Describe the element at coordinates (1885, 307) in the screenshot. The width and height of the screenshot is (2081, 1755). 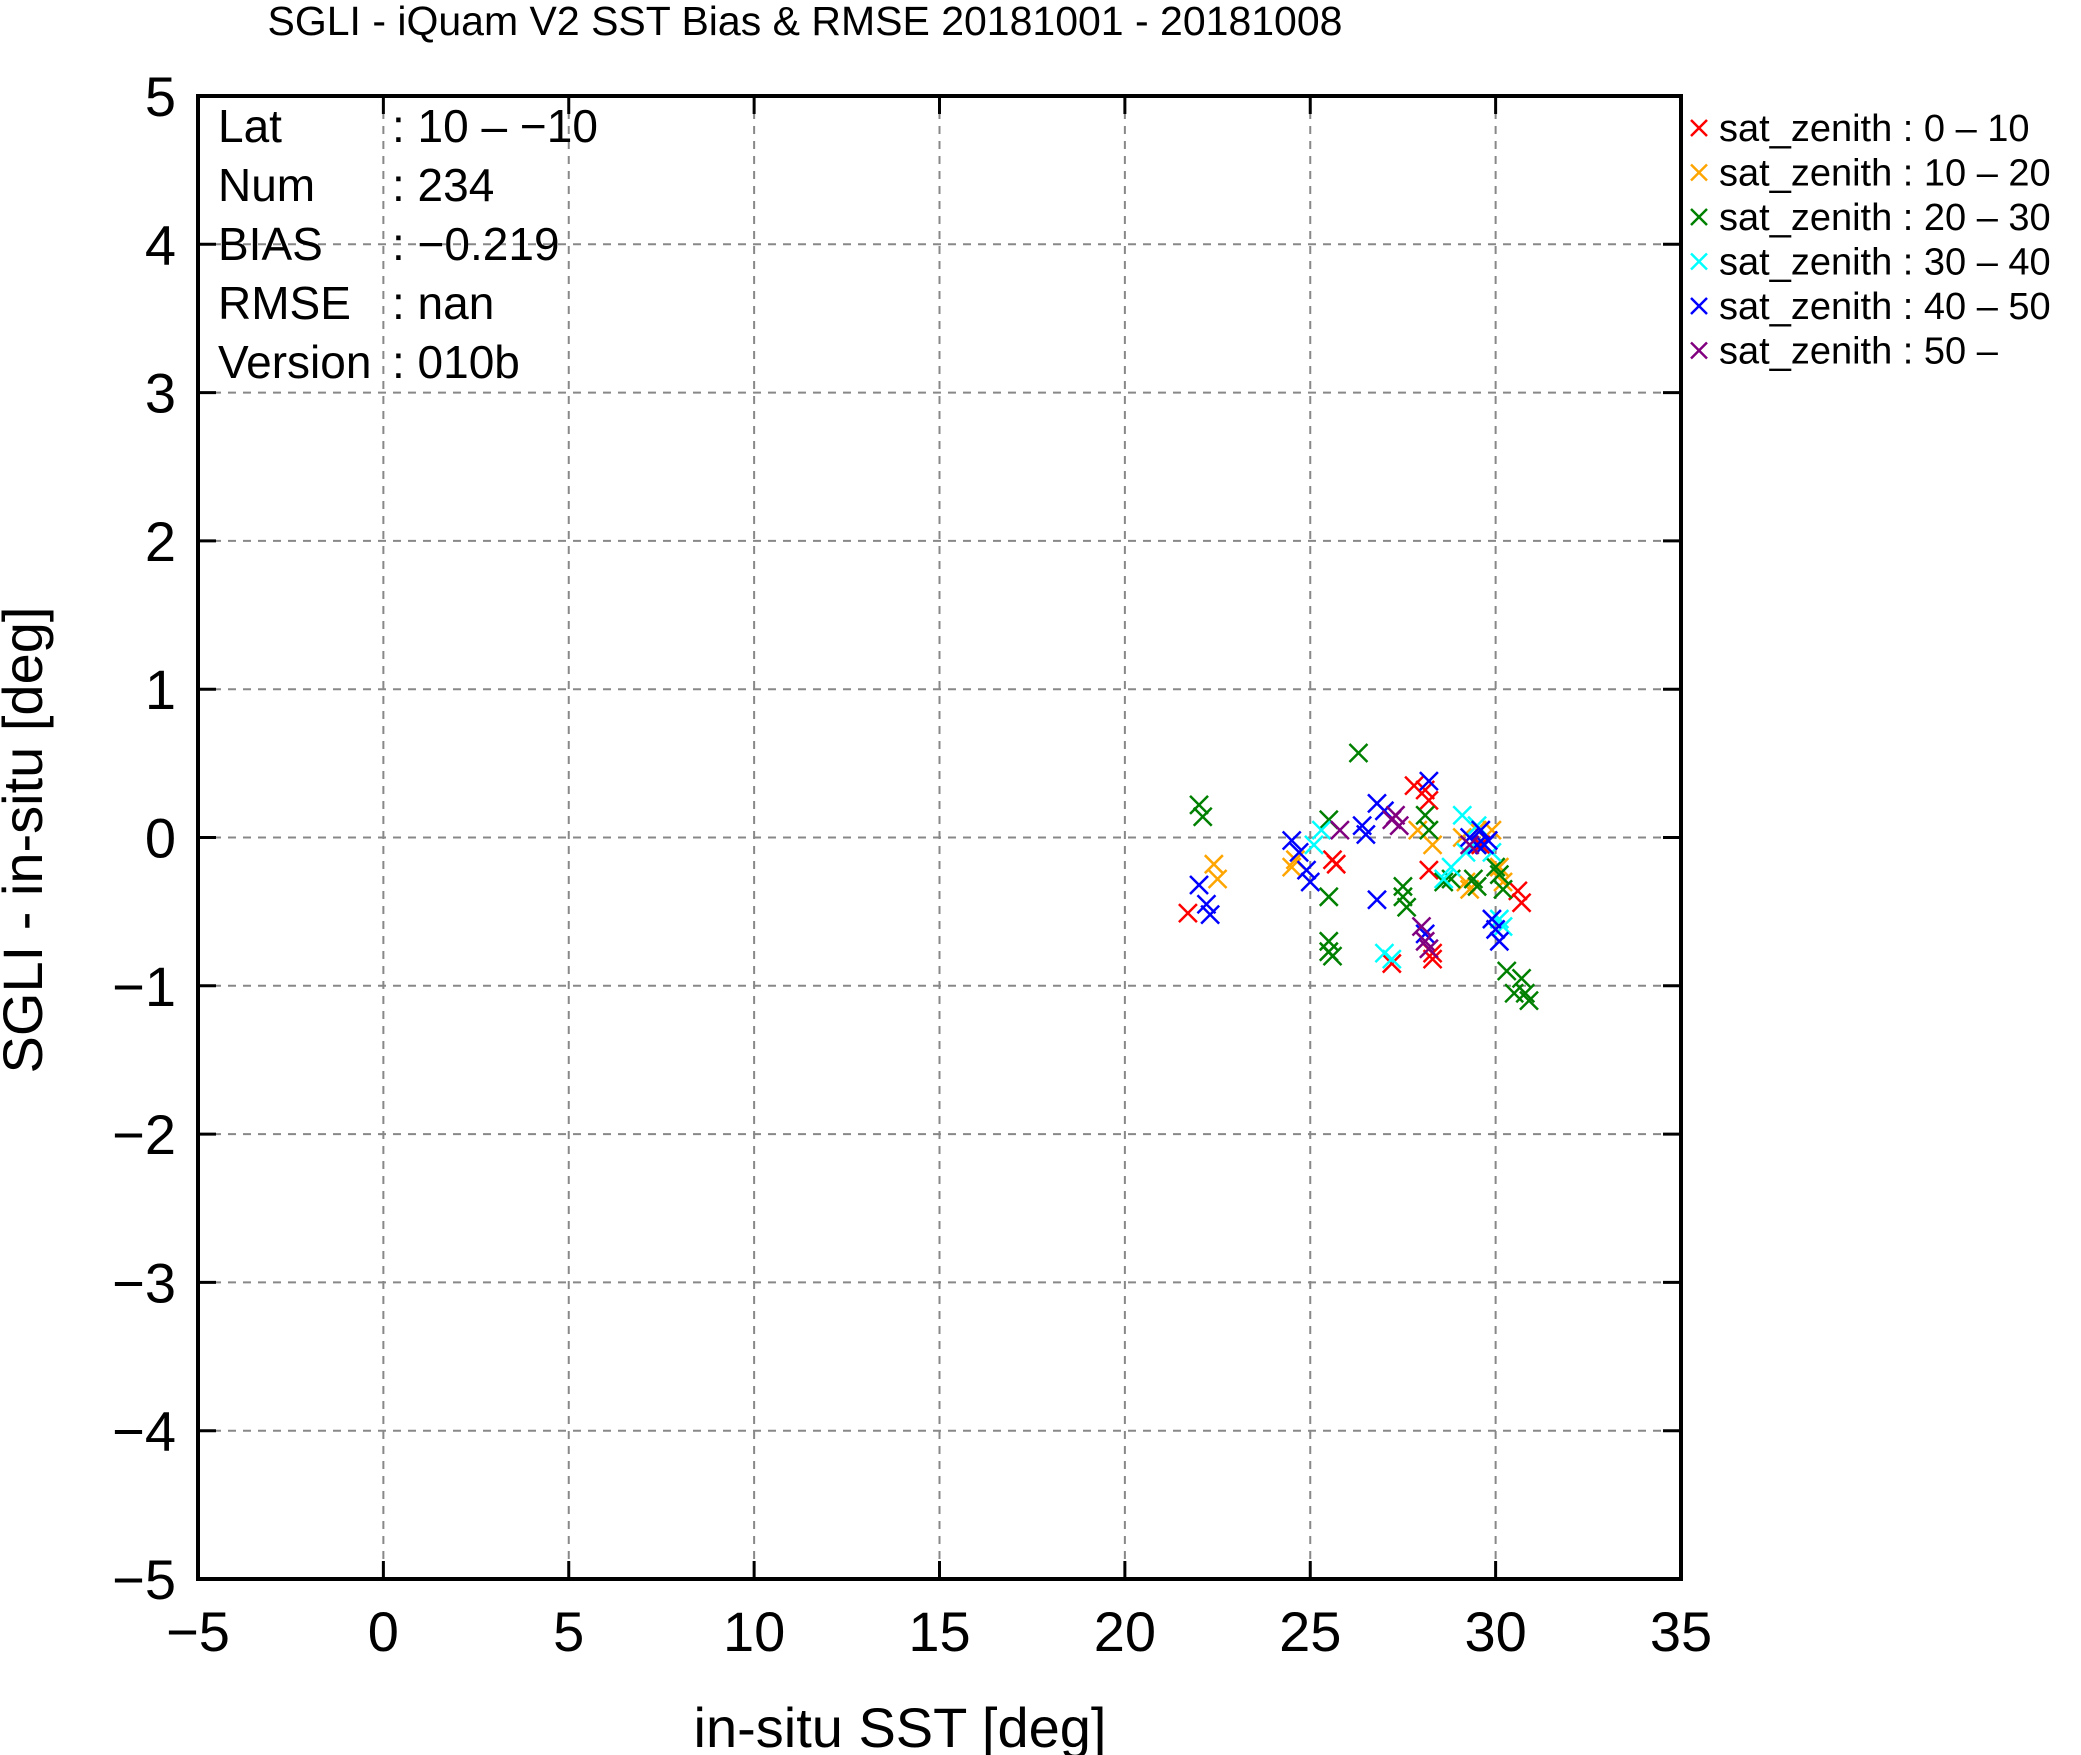
I see `legend-entry: sat_zenith : 40 – 50` at that location.